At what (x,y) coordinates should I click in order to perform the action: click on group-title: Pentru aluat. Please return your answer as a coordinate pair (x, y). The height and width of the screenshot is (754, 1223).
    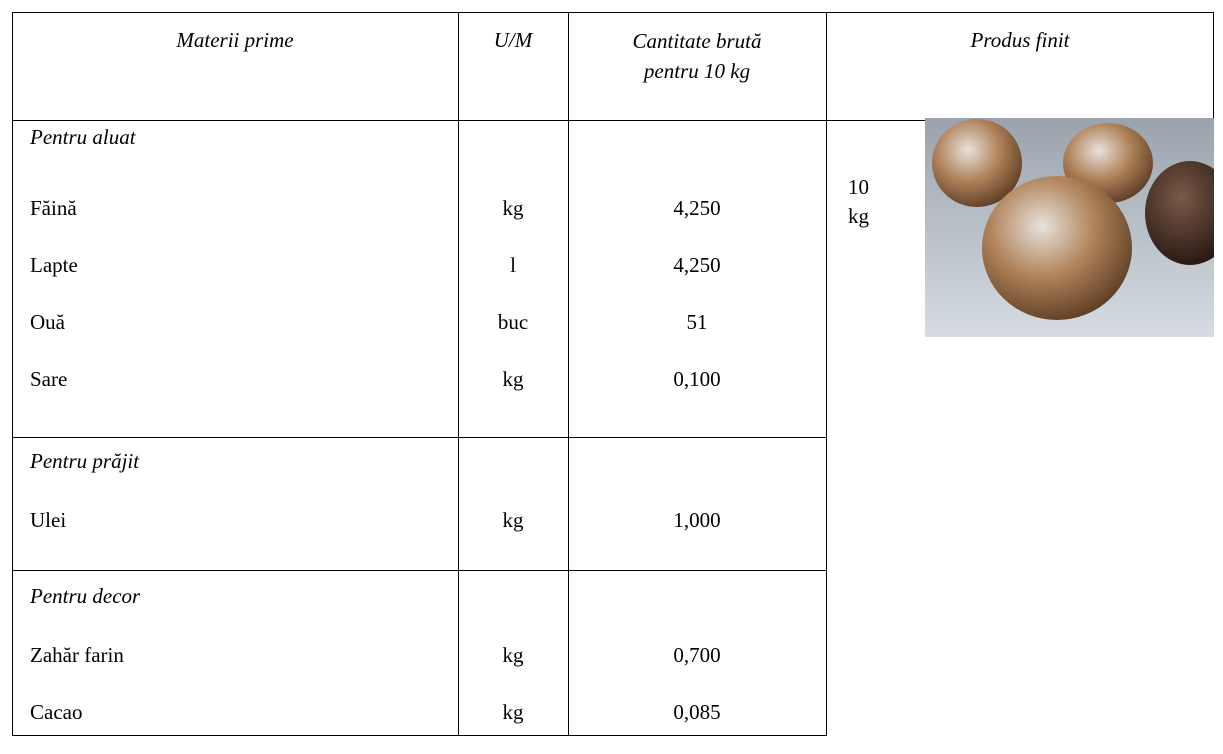
    Looking at the image, I should click on (83, 137).